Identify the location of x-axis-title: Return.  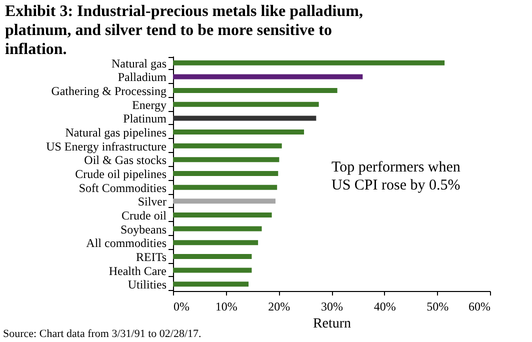
(332, 324).